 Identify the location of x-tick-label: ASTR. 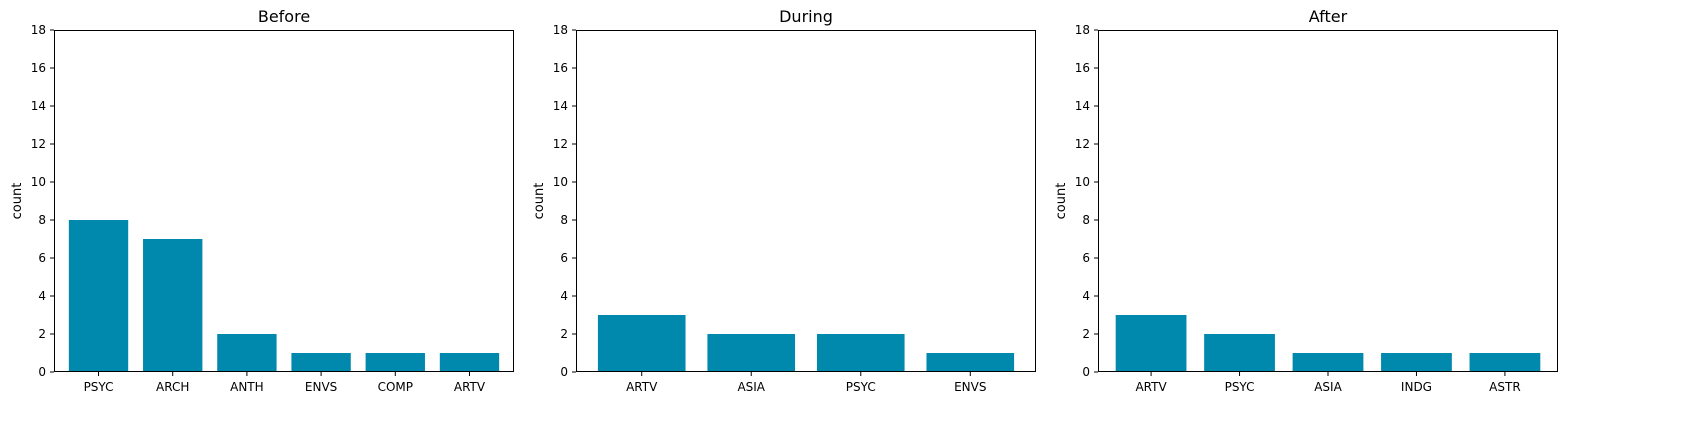
(1505, 387).